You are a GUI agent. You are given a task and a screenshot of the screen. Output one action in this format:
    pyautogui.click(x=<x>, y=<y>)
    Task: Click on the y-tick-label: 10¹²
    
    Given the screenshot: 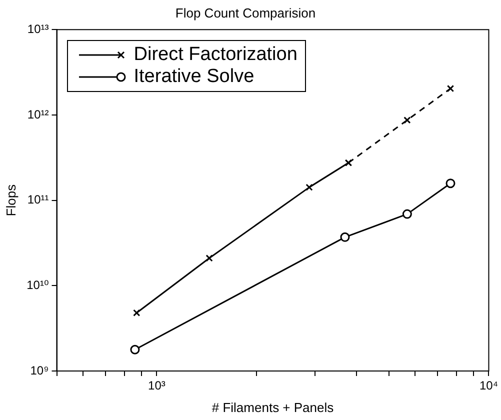 What is the action you would take?
    pyautogui.click(x=38, y=114)
    